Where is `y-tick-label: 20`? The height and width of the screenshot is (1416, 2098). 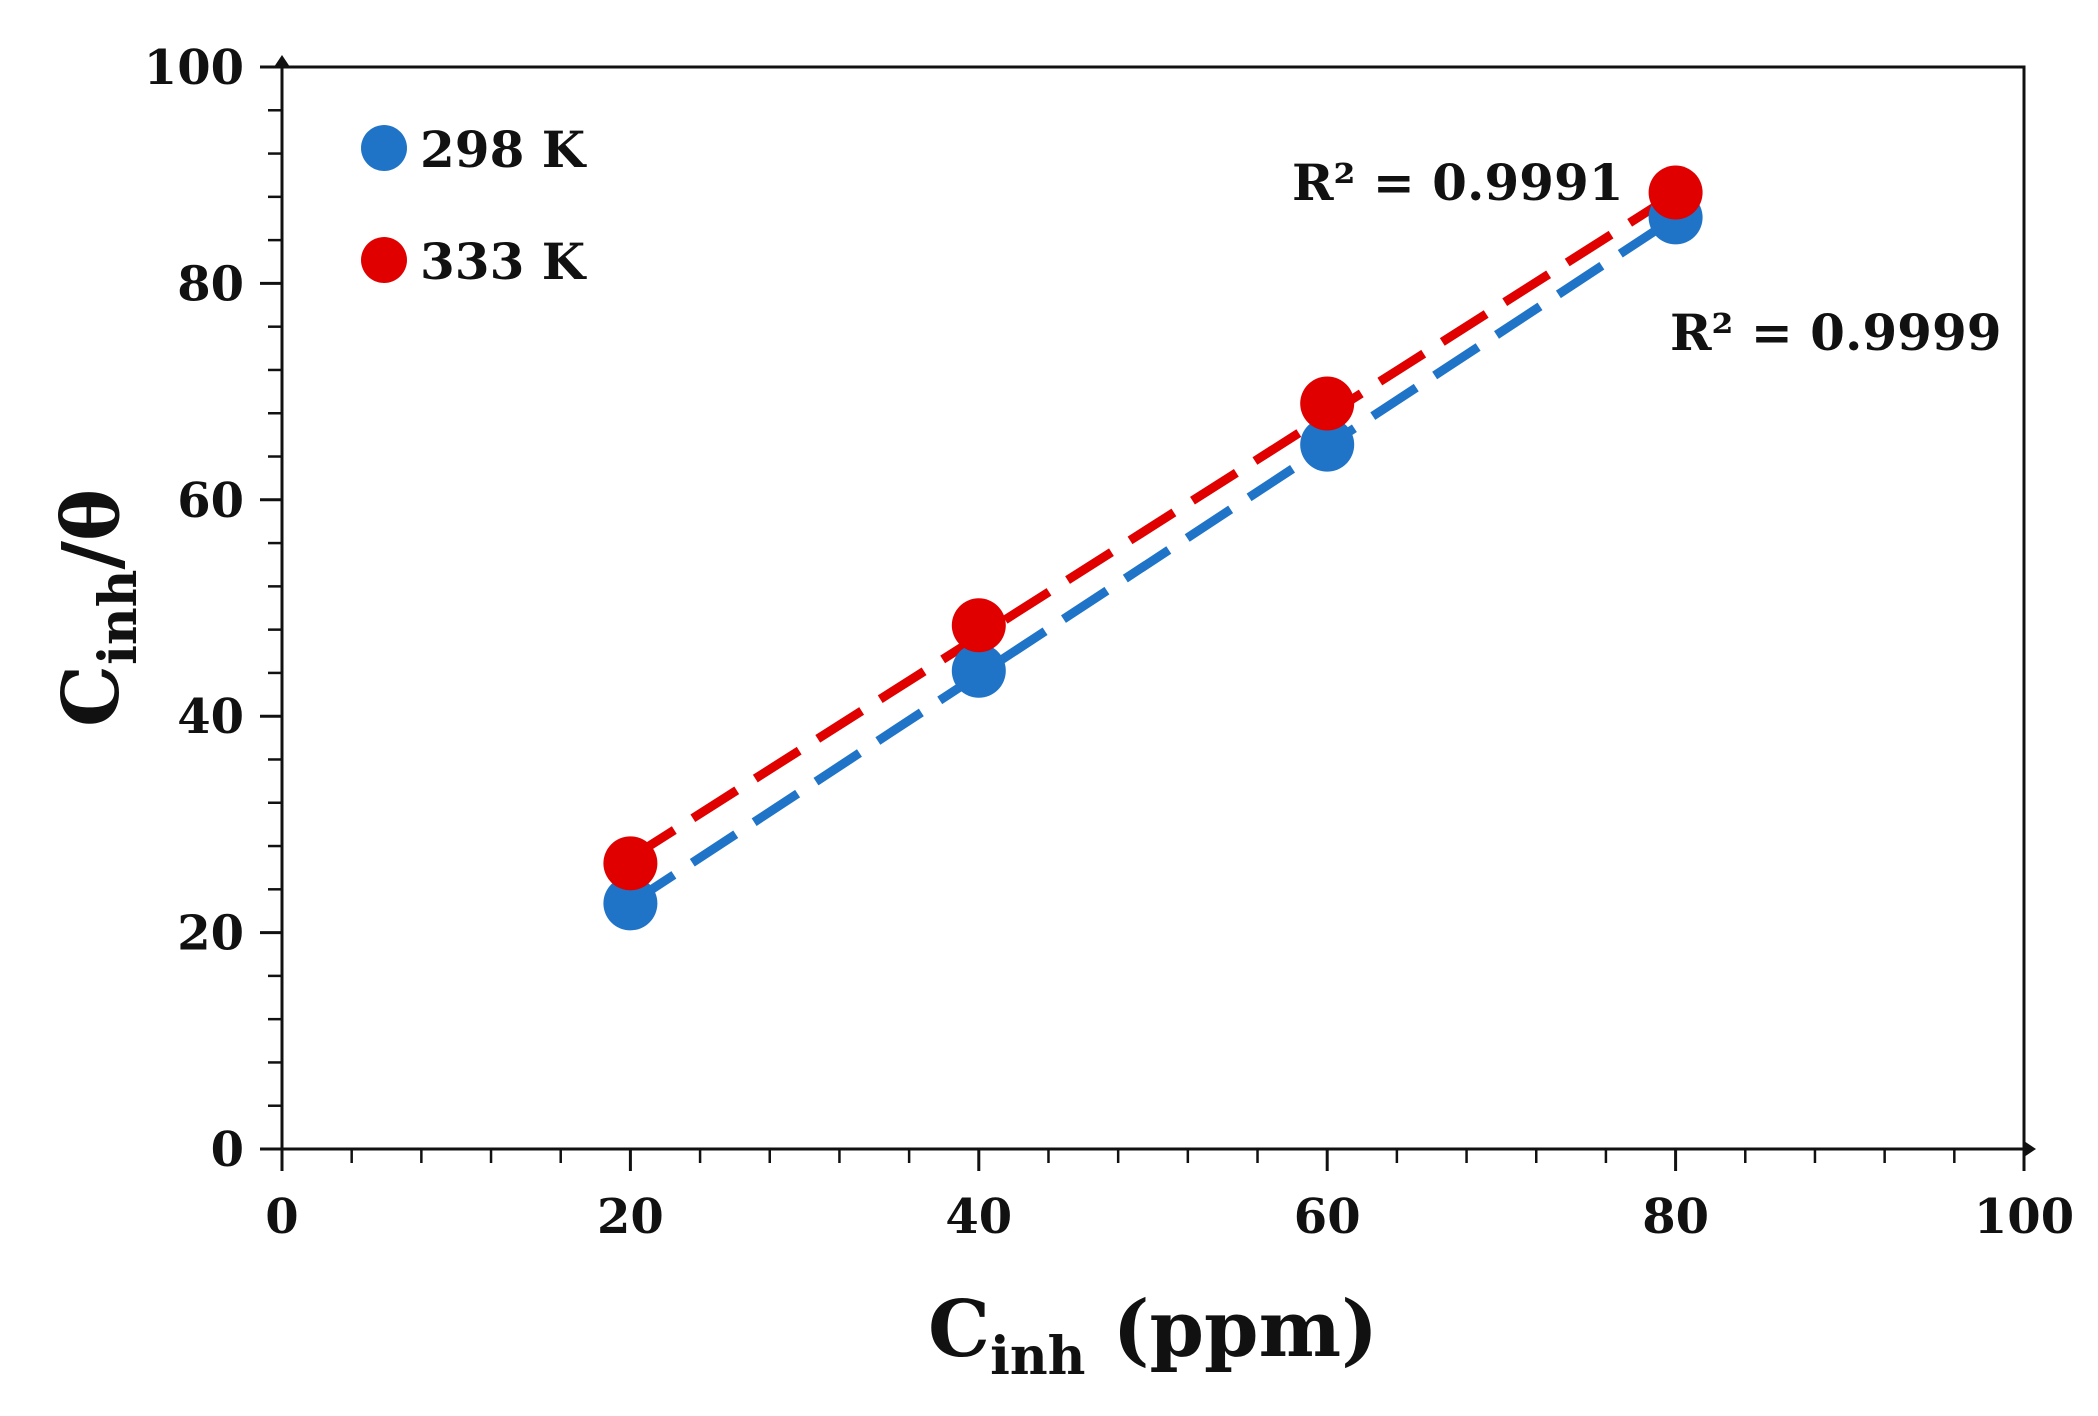
y-tick-label: 20 is located at coordinates (210, 934).